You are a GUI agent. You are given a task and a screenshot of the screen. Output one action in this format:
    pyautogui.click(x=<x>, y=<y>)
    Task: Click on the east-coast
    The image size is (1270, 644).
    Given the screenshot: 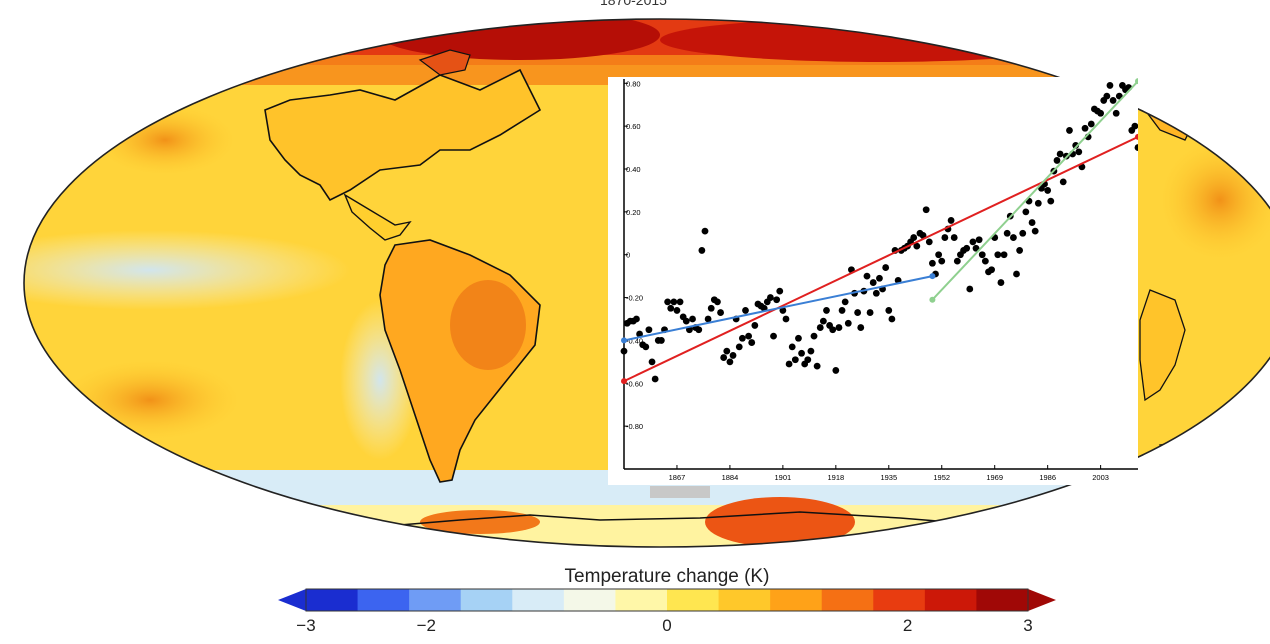 What is the action you would take?
    pyautogui.click(x=1162, y=345)
    